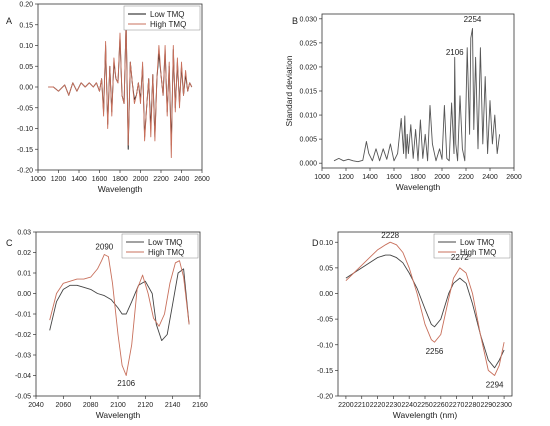  What do you see at coordinates (23, 356) in the screenshot?
I see `y-tick-label: -0.03` at bounding box center [23, 356].